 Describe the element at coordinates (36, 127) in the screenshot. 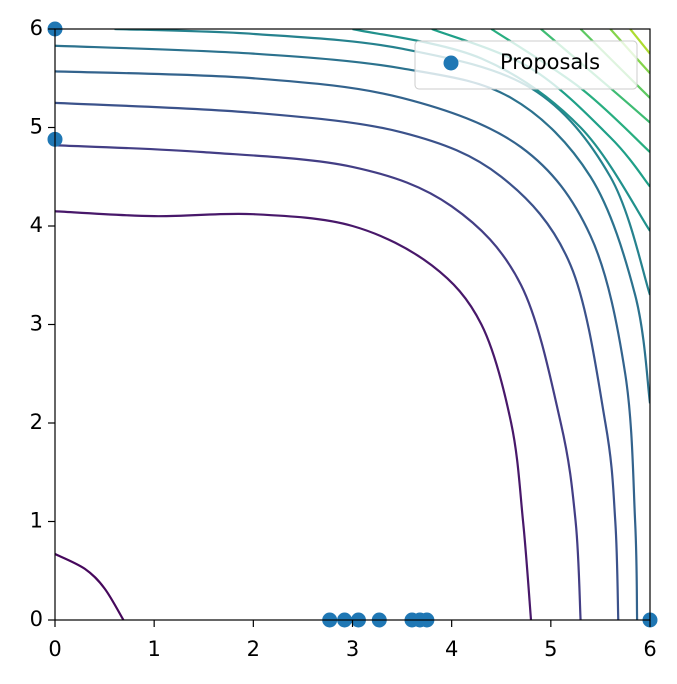

I see `y-tick-label: 5` at that location.